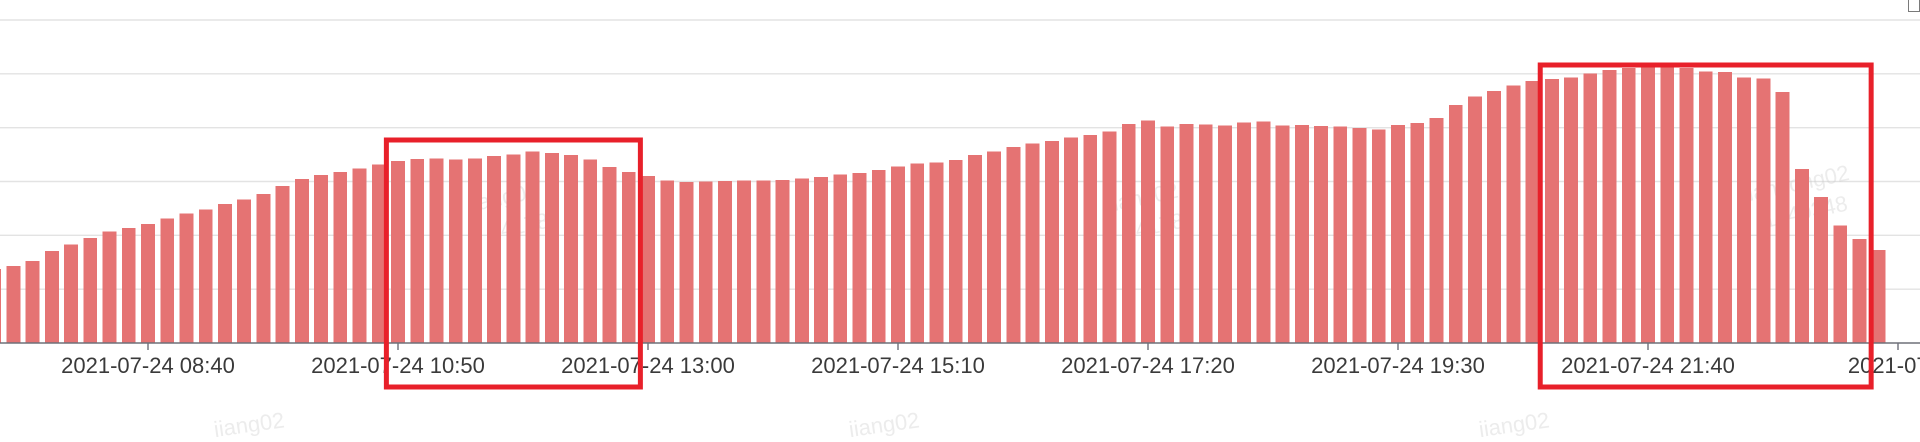 Image resolution: width=1920 pixels, height=442 pixels. I want to click on x-tick-label: 2021-07-24 13:00, so click(648, 365).